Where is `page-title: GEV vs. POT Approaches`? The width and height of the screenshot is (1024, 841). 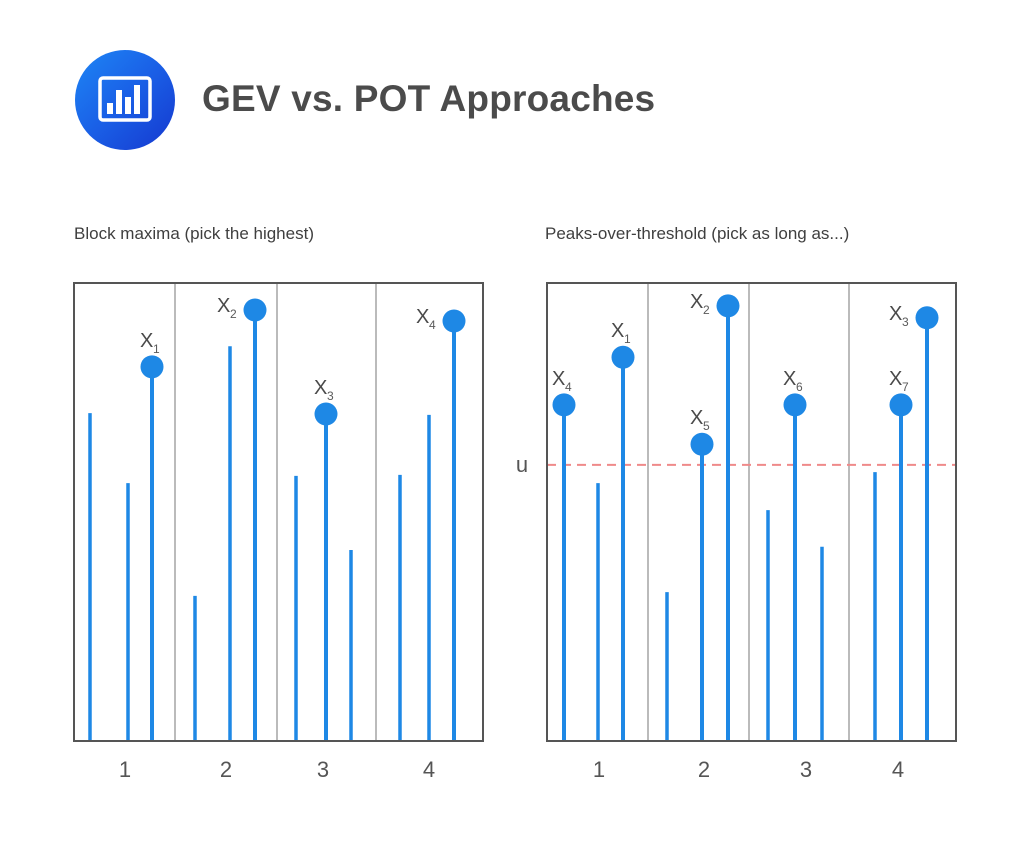 page-title: GEV vs. POT Approaches is located at coordinates (429, 98).